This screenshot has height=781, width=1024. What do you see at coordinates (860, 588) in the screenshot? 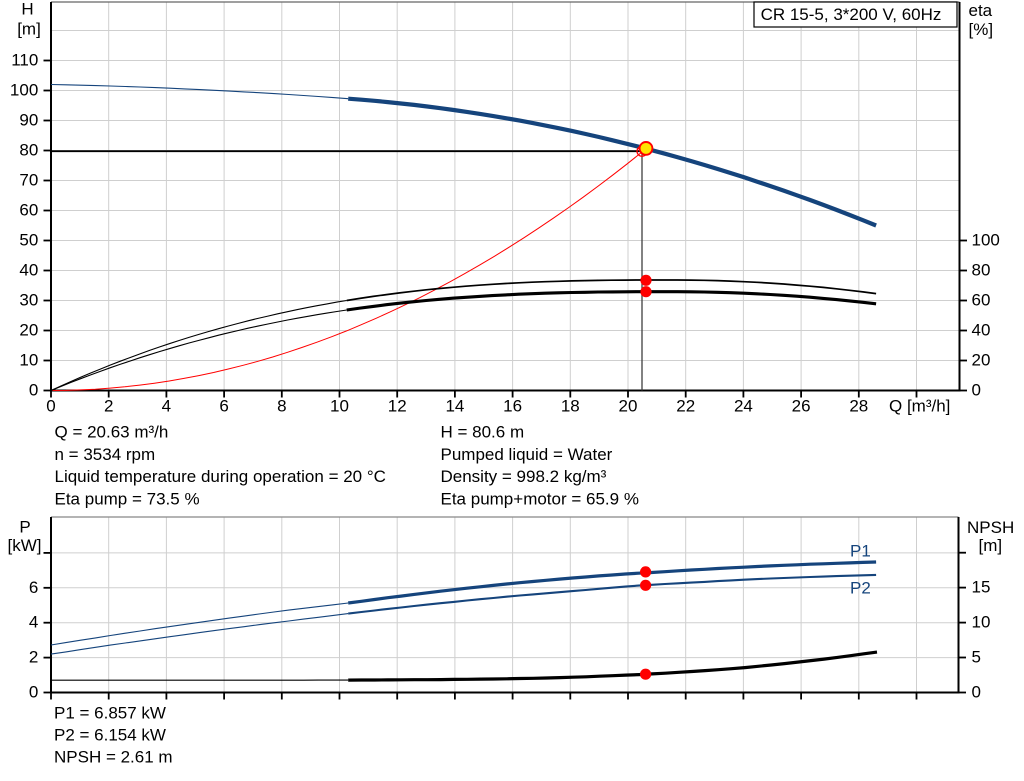
I see `svg-text: P2` at bounding box center [860, 588].